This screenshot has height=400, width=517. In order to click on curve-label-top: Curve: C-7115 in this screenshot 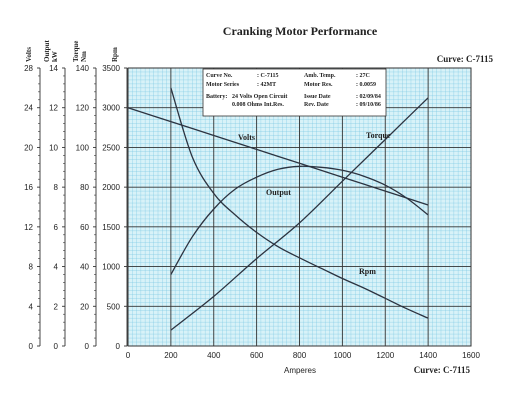, I will do `click(465, 59)`.